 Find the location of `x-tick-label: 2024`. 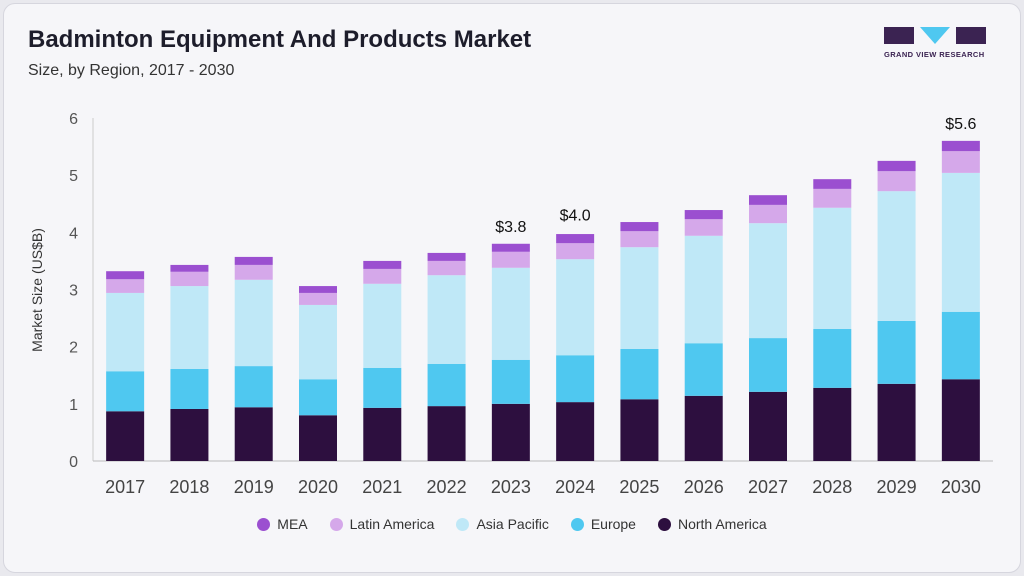

x-tick-label: 2024 is located at coordinates (575, 487).